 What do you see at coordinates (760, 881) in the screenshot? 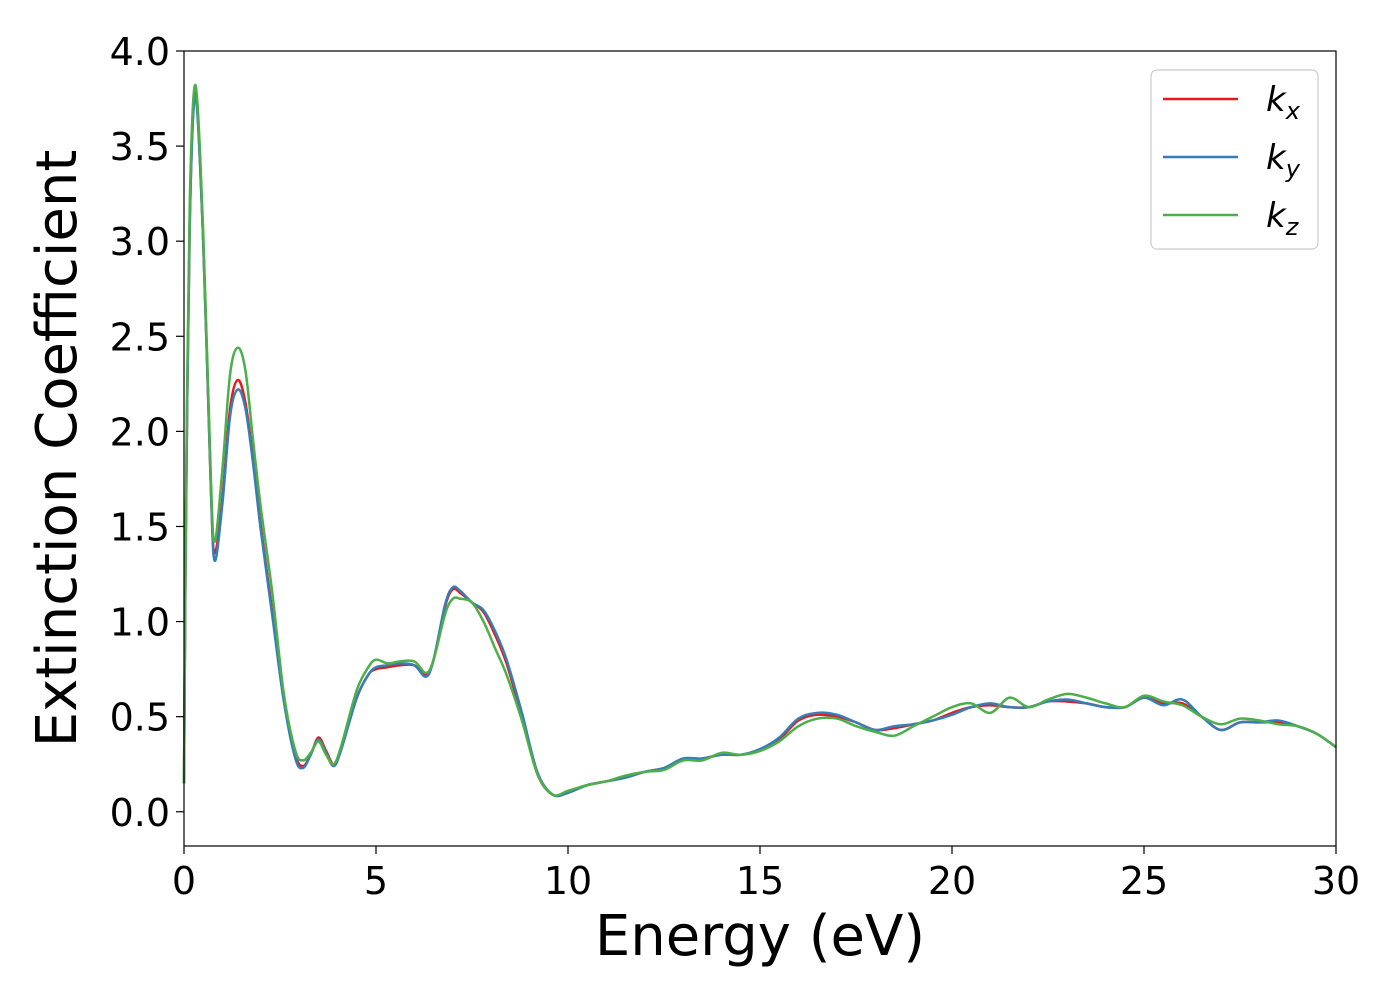
I see `x-tick-label: 15` at bounding box center [760, 881].